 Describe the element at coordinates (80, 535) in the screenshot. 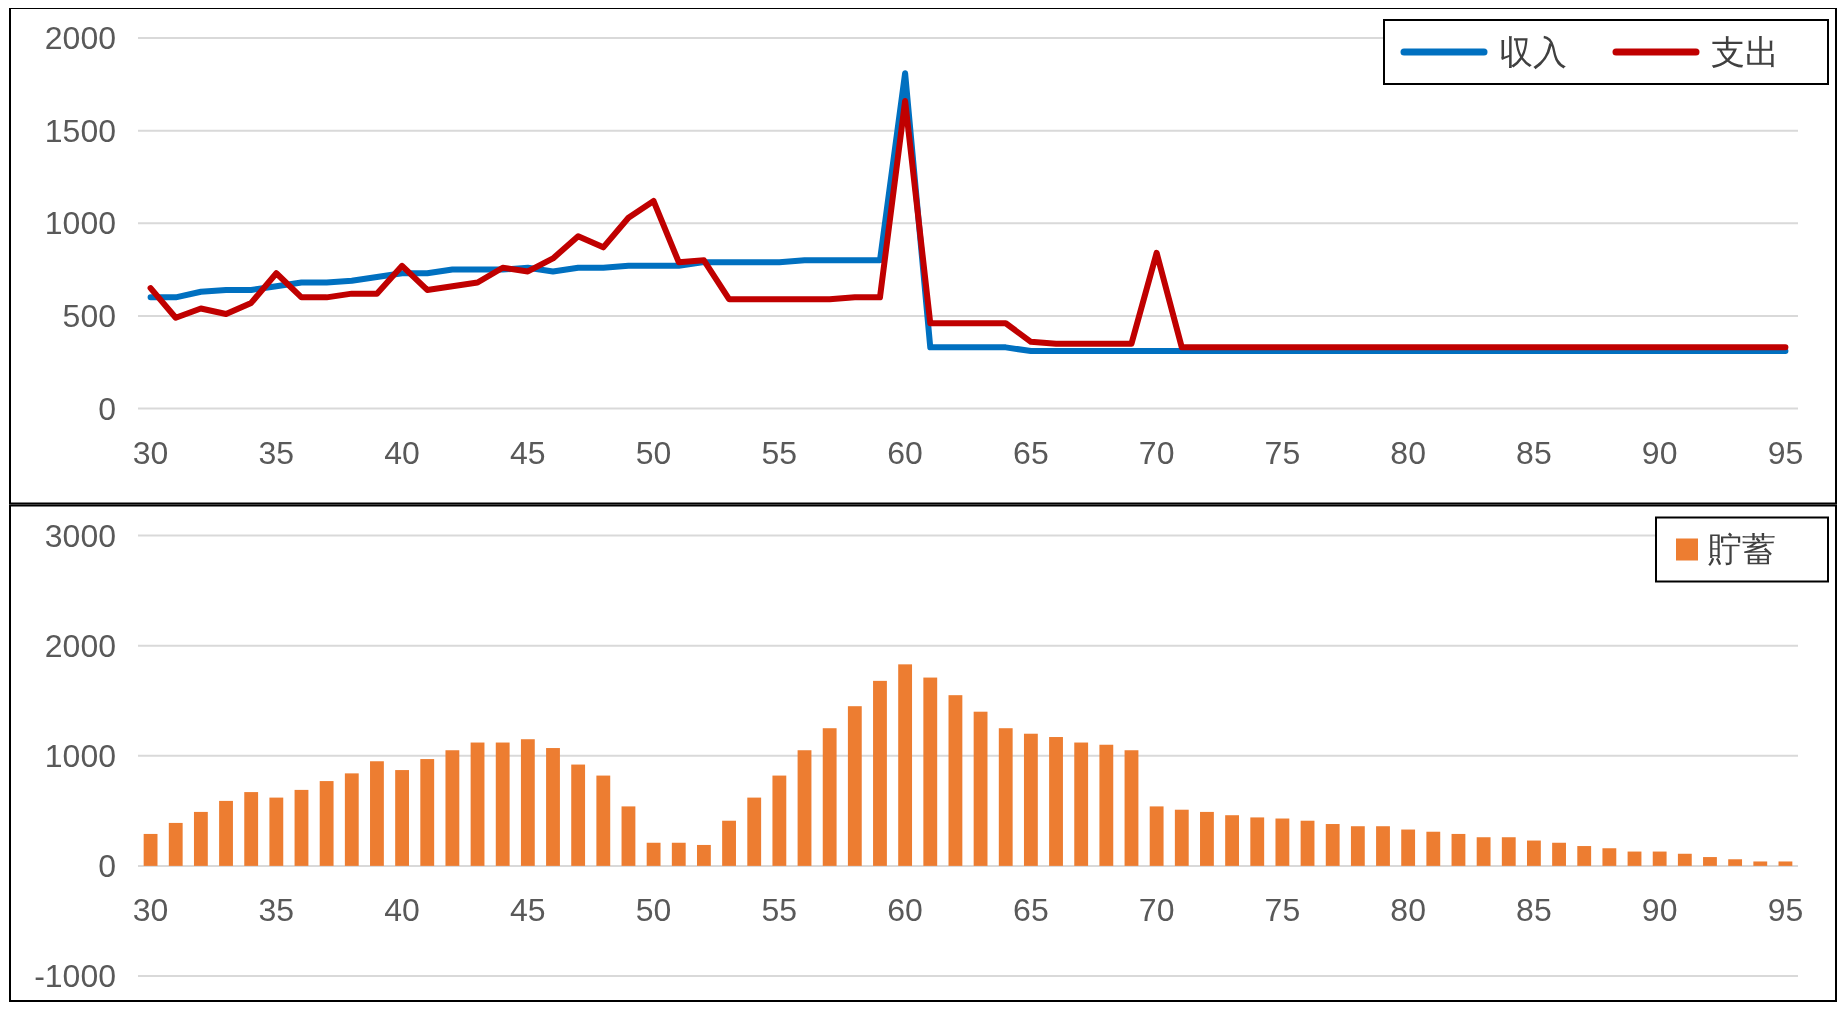

I see `y-tick-label: 3000` at that location.